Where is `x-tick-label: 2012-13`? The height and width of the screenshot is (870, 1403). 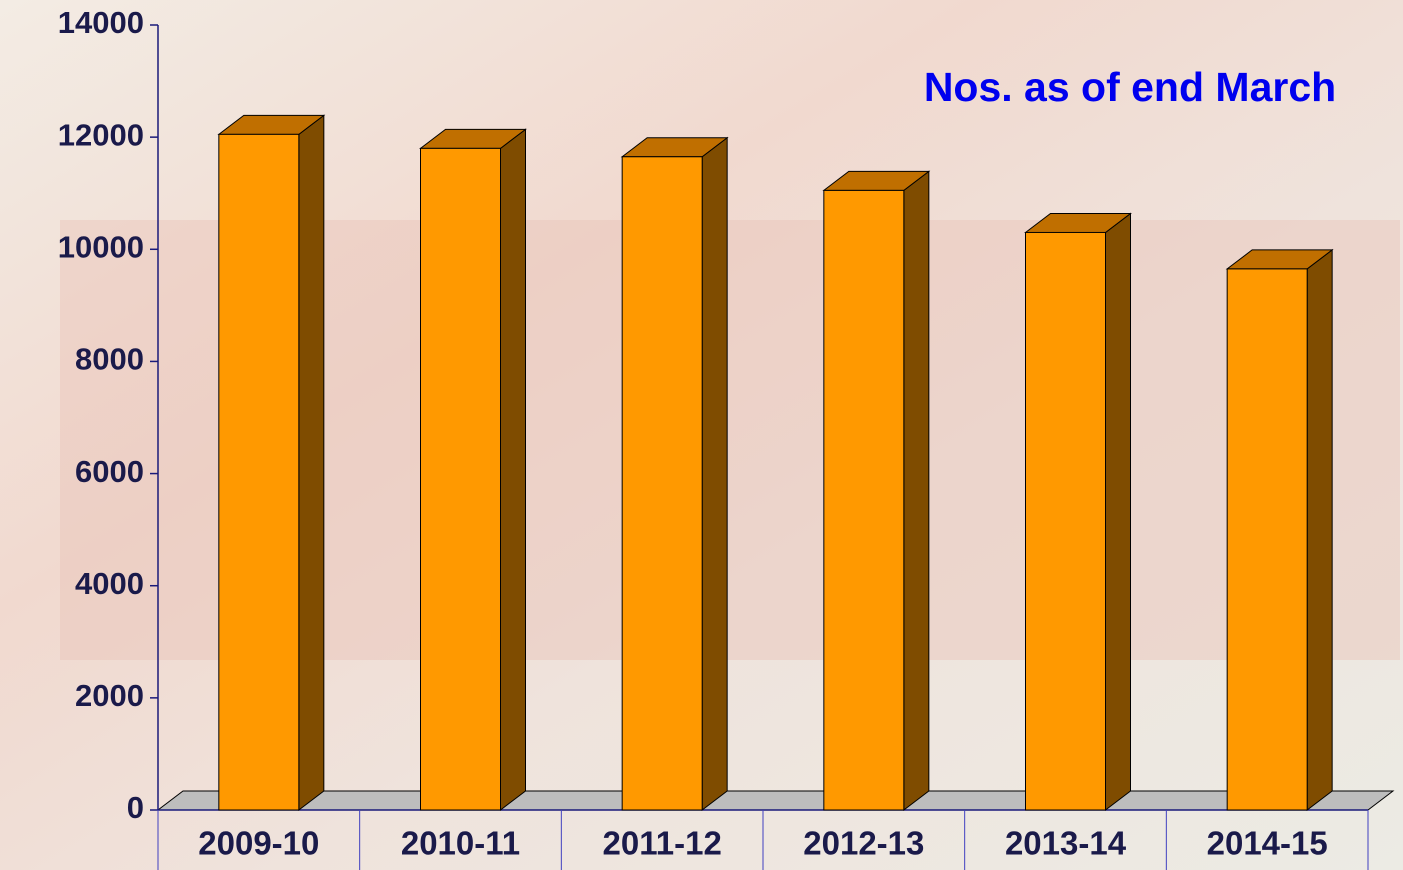 x-tick-label: 2012-13 is located at coordinates (863, 843).